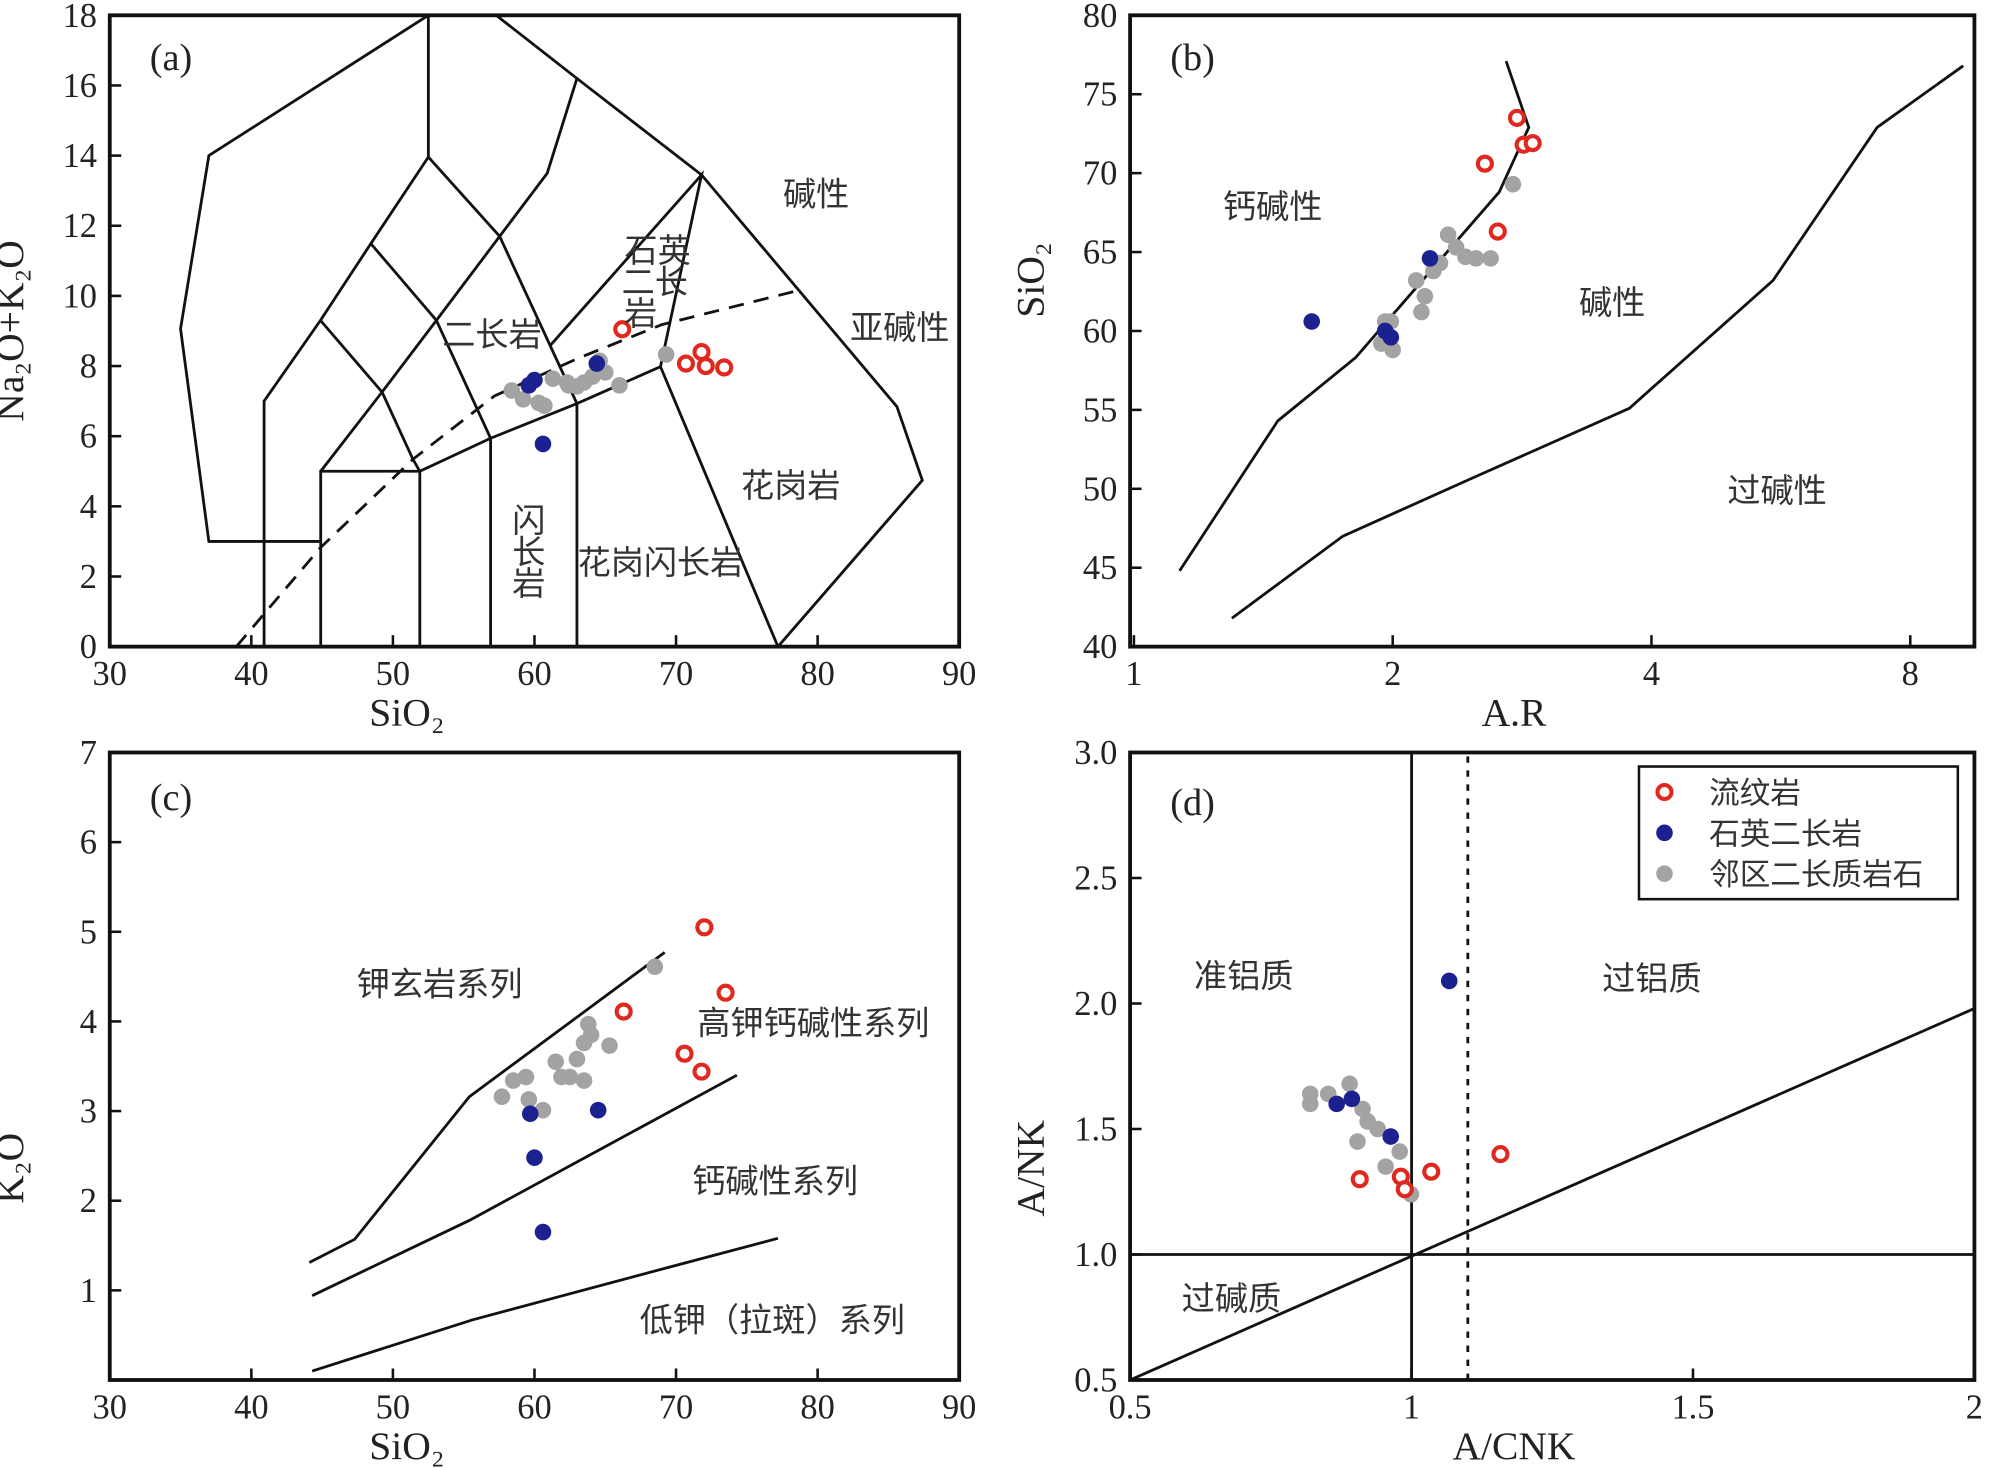 The height and width of the screenshot is (1468, 2000). What do you see at coordinates (1798, 833) in the screenshot?
I see `legend-box` at bounding box center [1798, 833].